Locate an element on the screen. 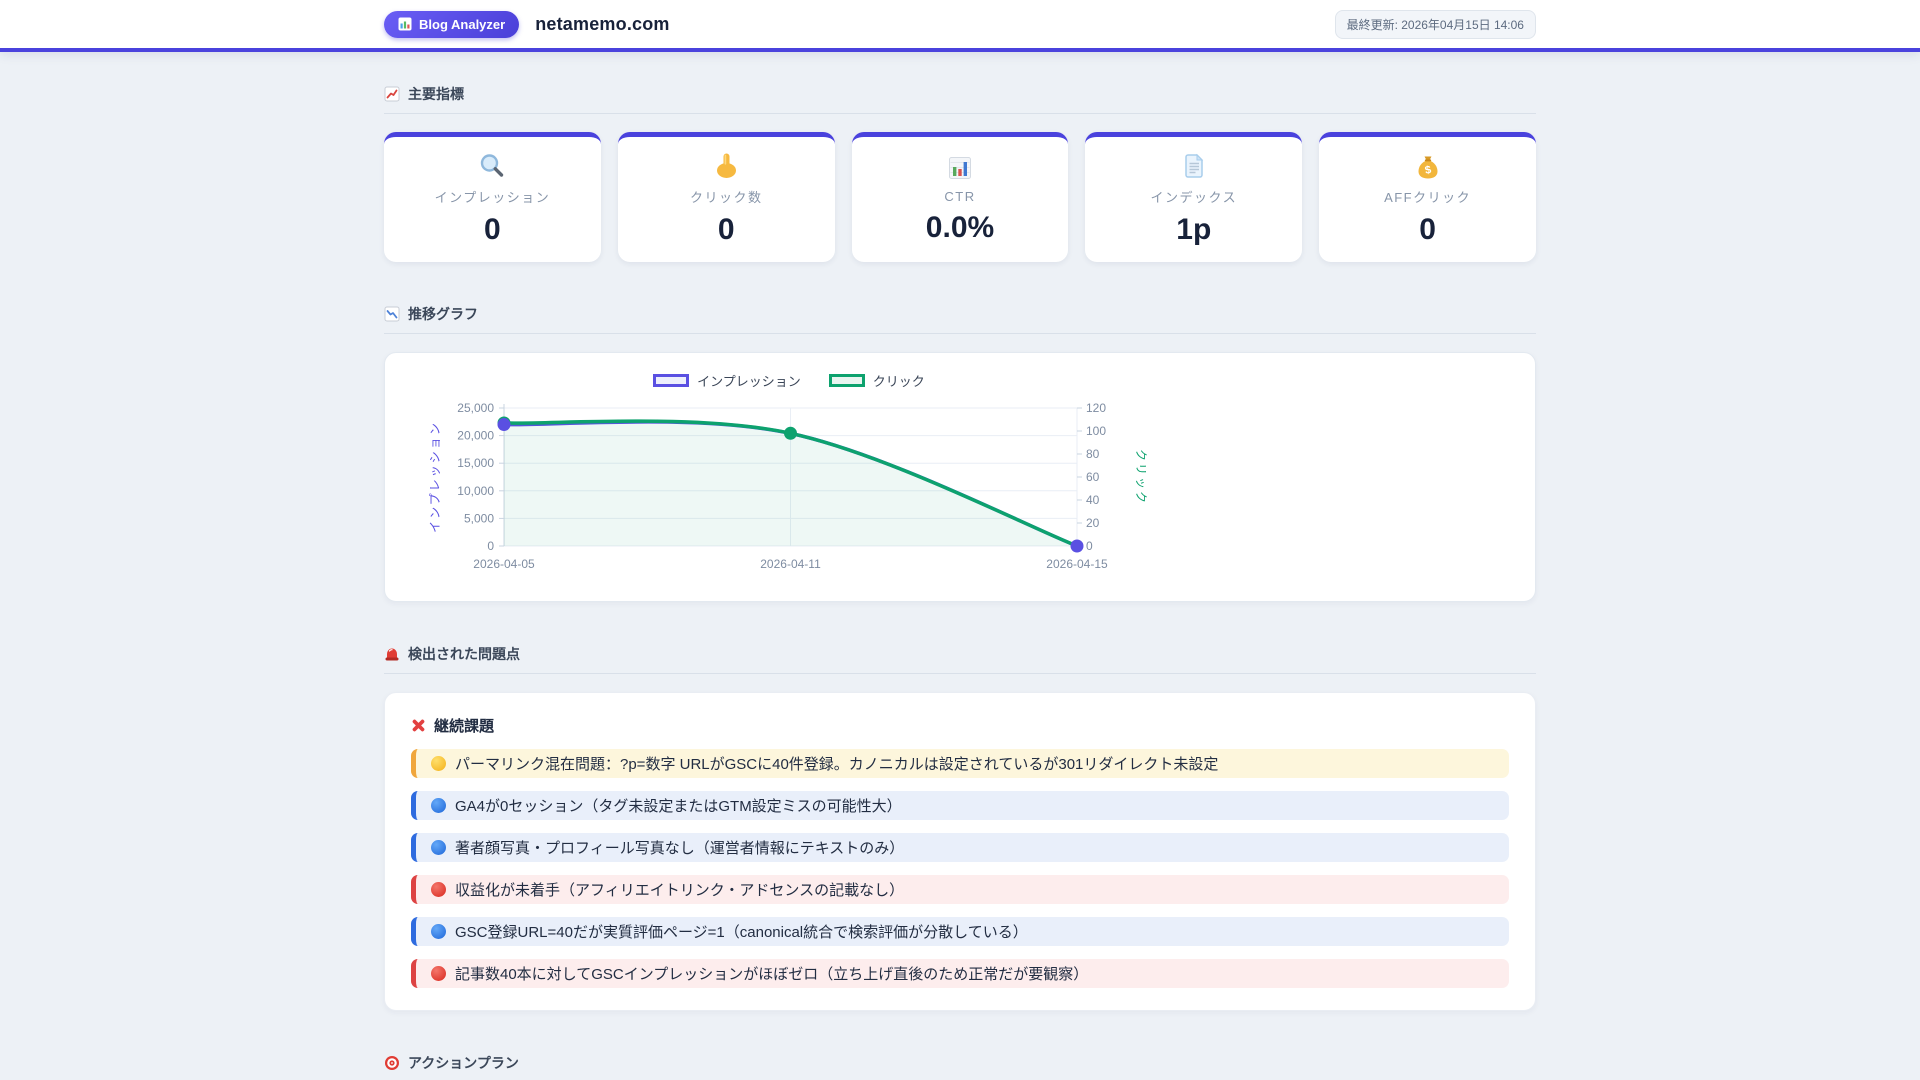  svg-text: 5,000 is located at coordinates (479, 518).